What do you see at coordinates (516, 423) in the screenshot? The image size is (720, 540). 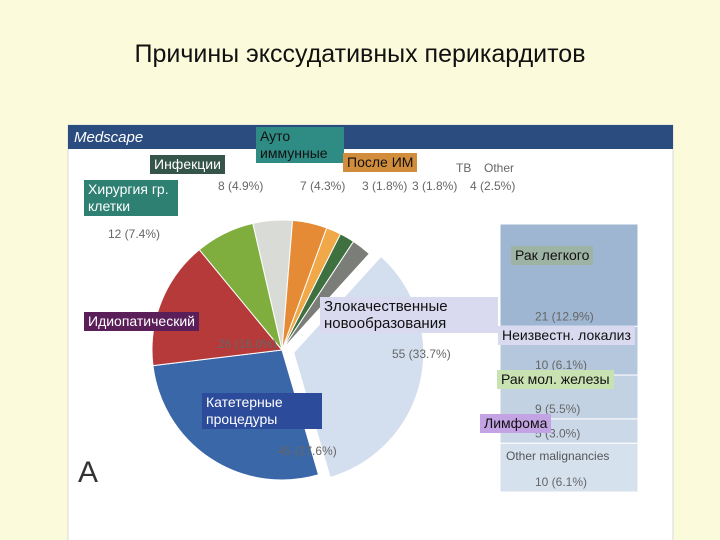 I see `breakdown-tag: Лимфома` at bounding box center [516, 423].